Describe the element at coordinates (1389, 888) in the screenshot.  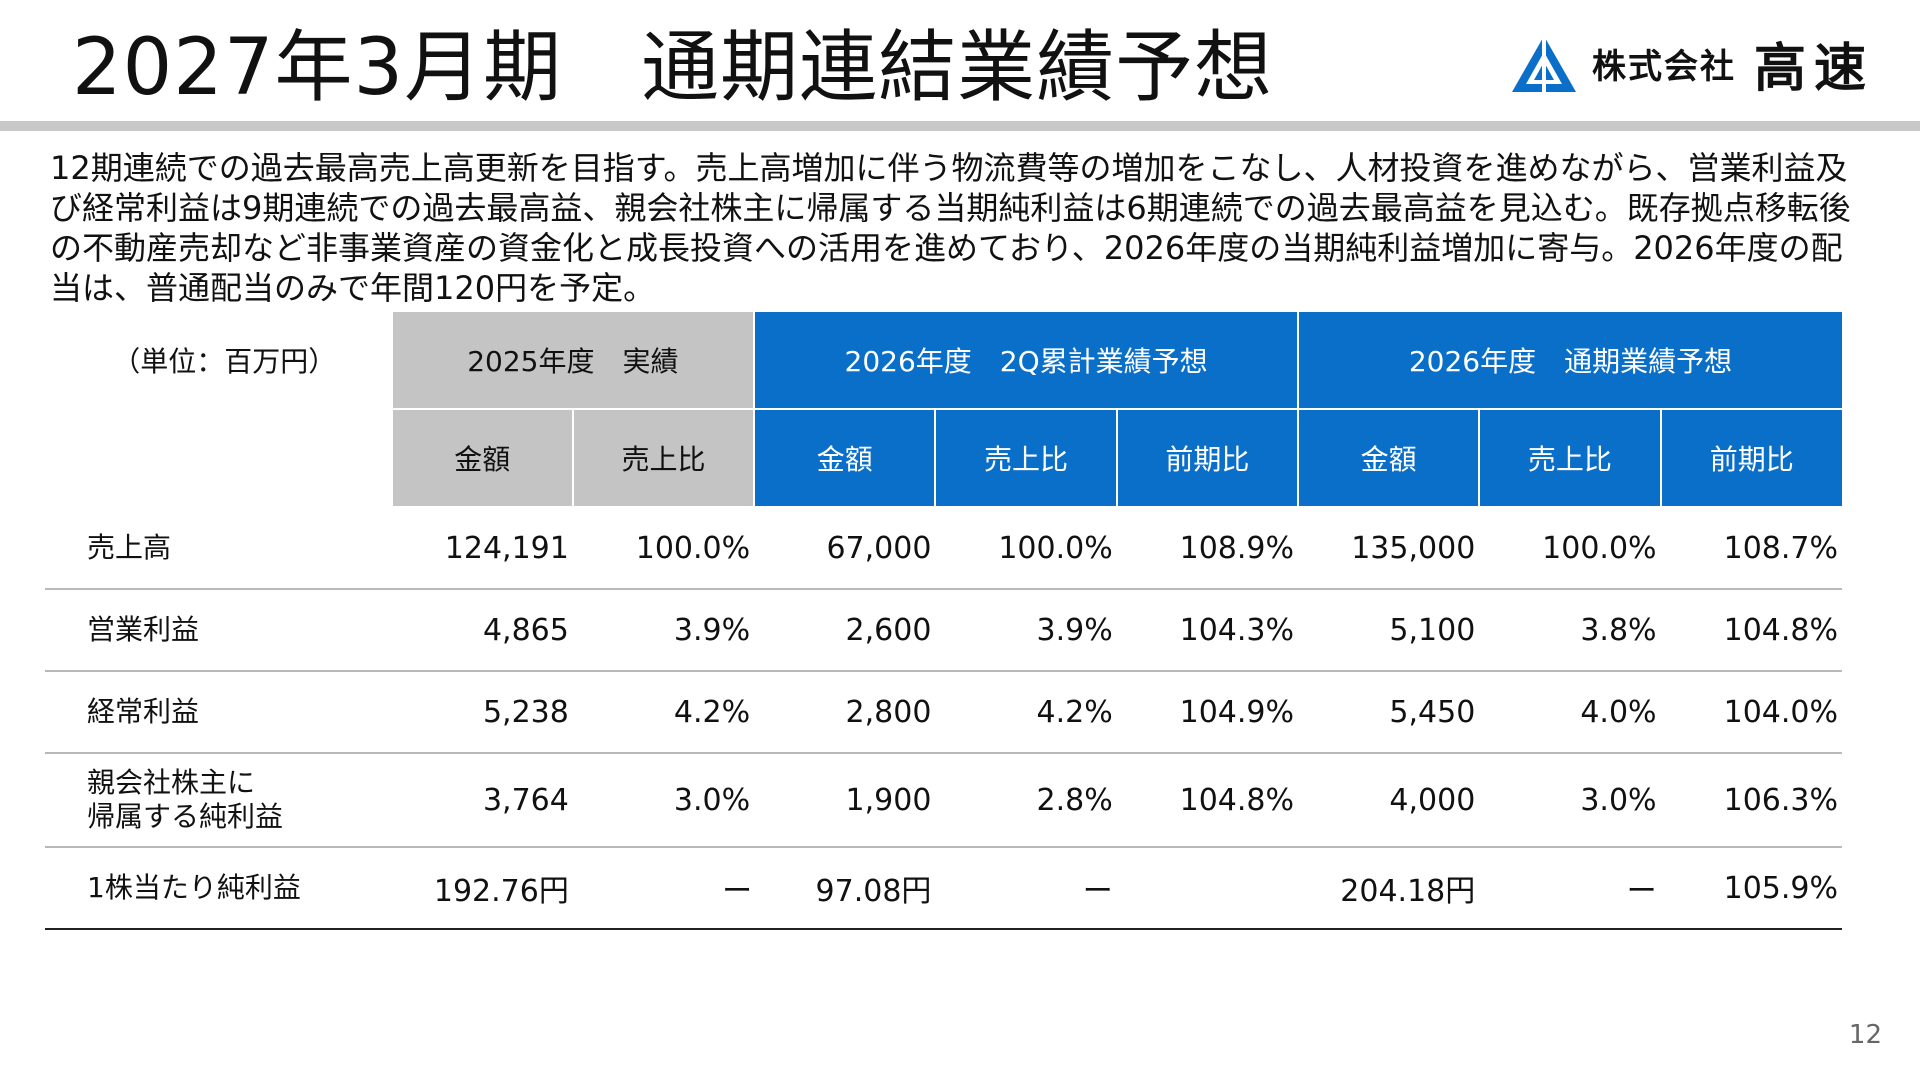
I see `table-cell: 204.18円` at that location.